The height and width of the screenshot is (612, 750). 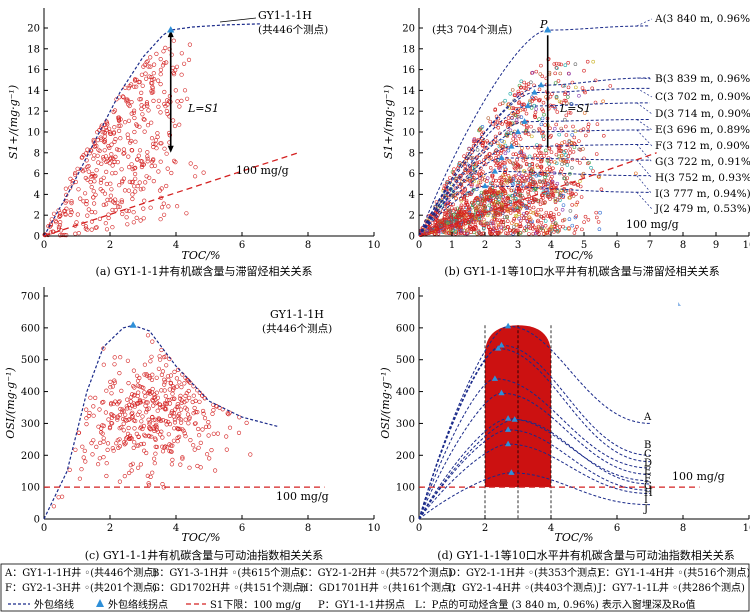 I want to click on y-tick-label: 12, so click(x=33, y=112).